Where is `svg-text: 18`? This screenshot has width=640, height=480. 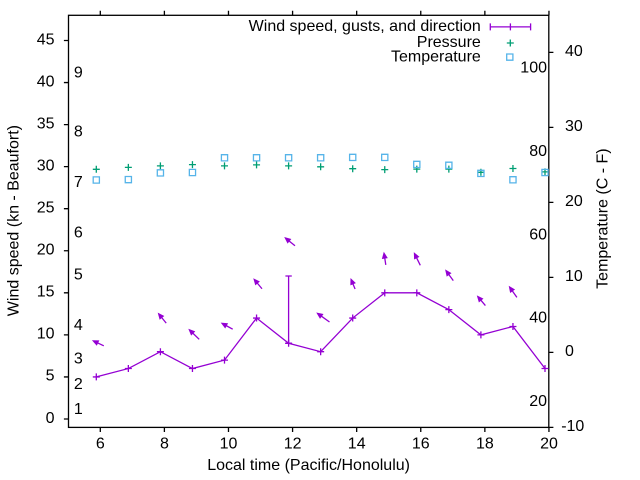 svg-text: 18 is located at coordinates (485, 444).